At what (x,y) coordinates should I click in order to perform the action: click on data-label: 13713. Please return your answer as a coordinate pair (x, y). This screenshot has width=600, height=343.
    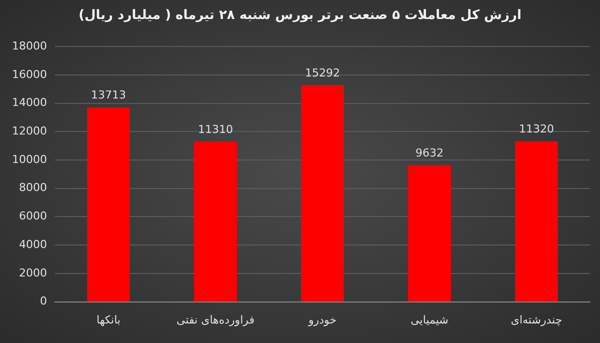
    Looking at the image, I should click on (108, 95).